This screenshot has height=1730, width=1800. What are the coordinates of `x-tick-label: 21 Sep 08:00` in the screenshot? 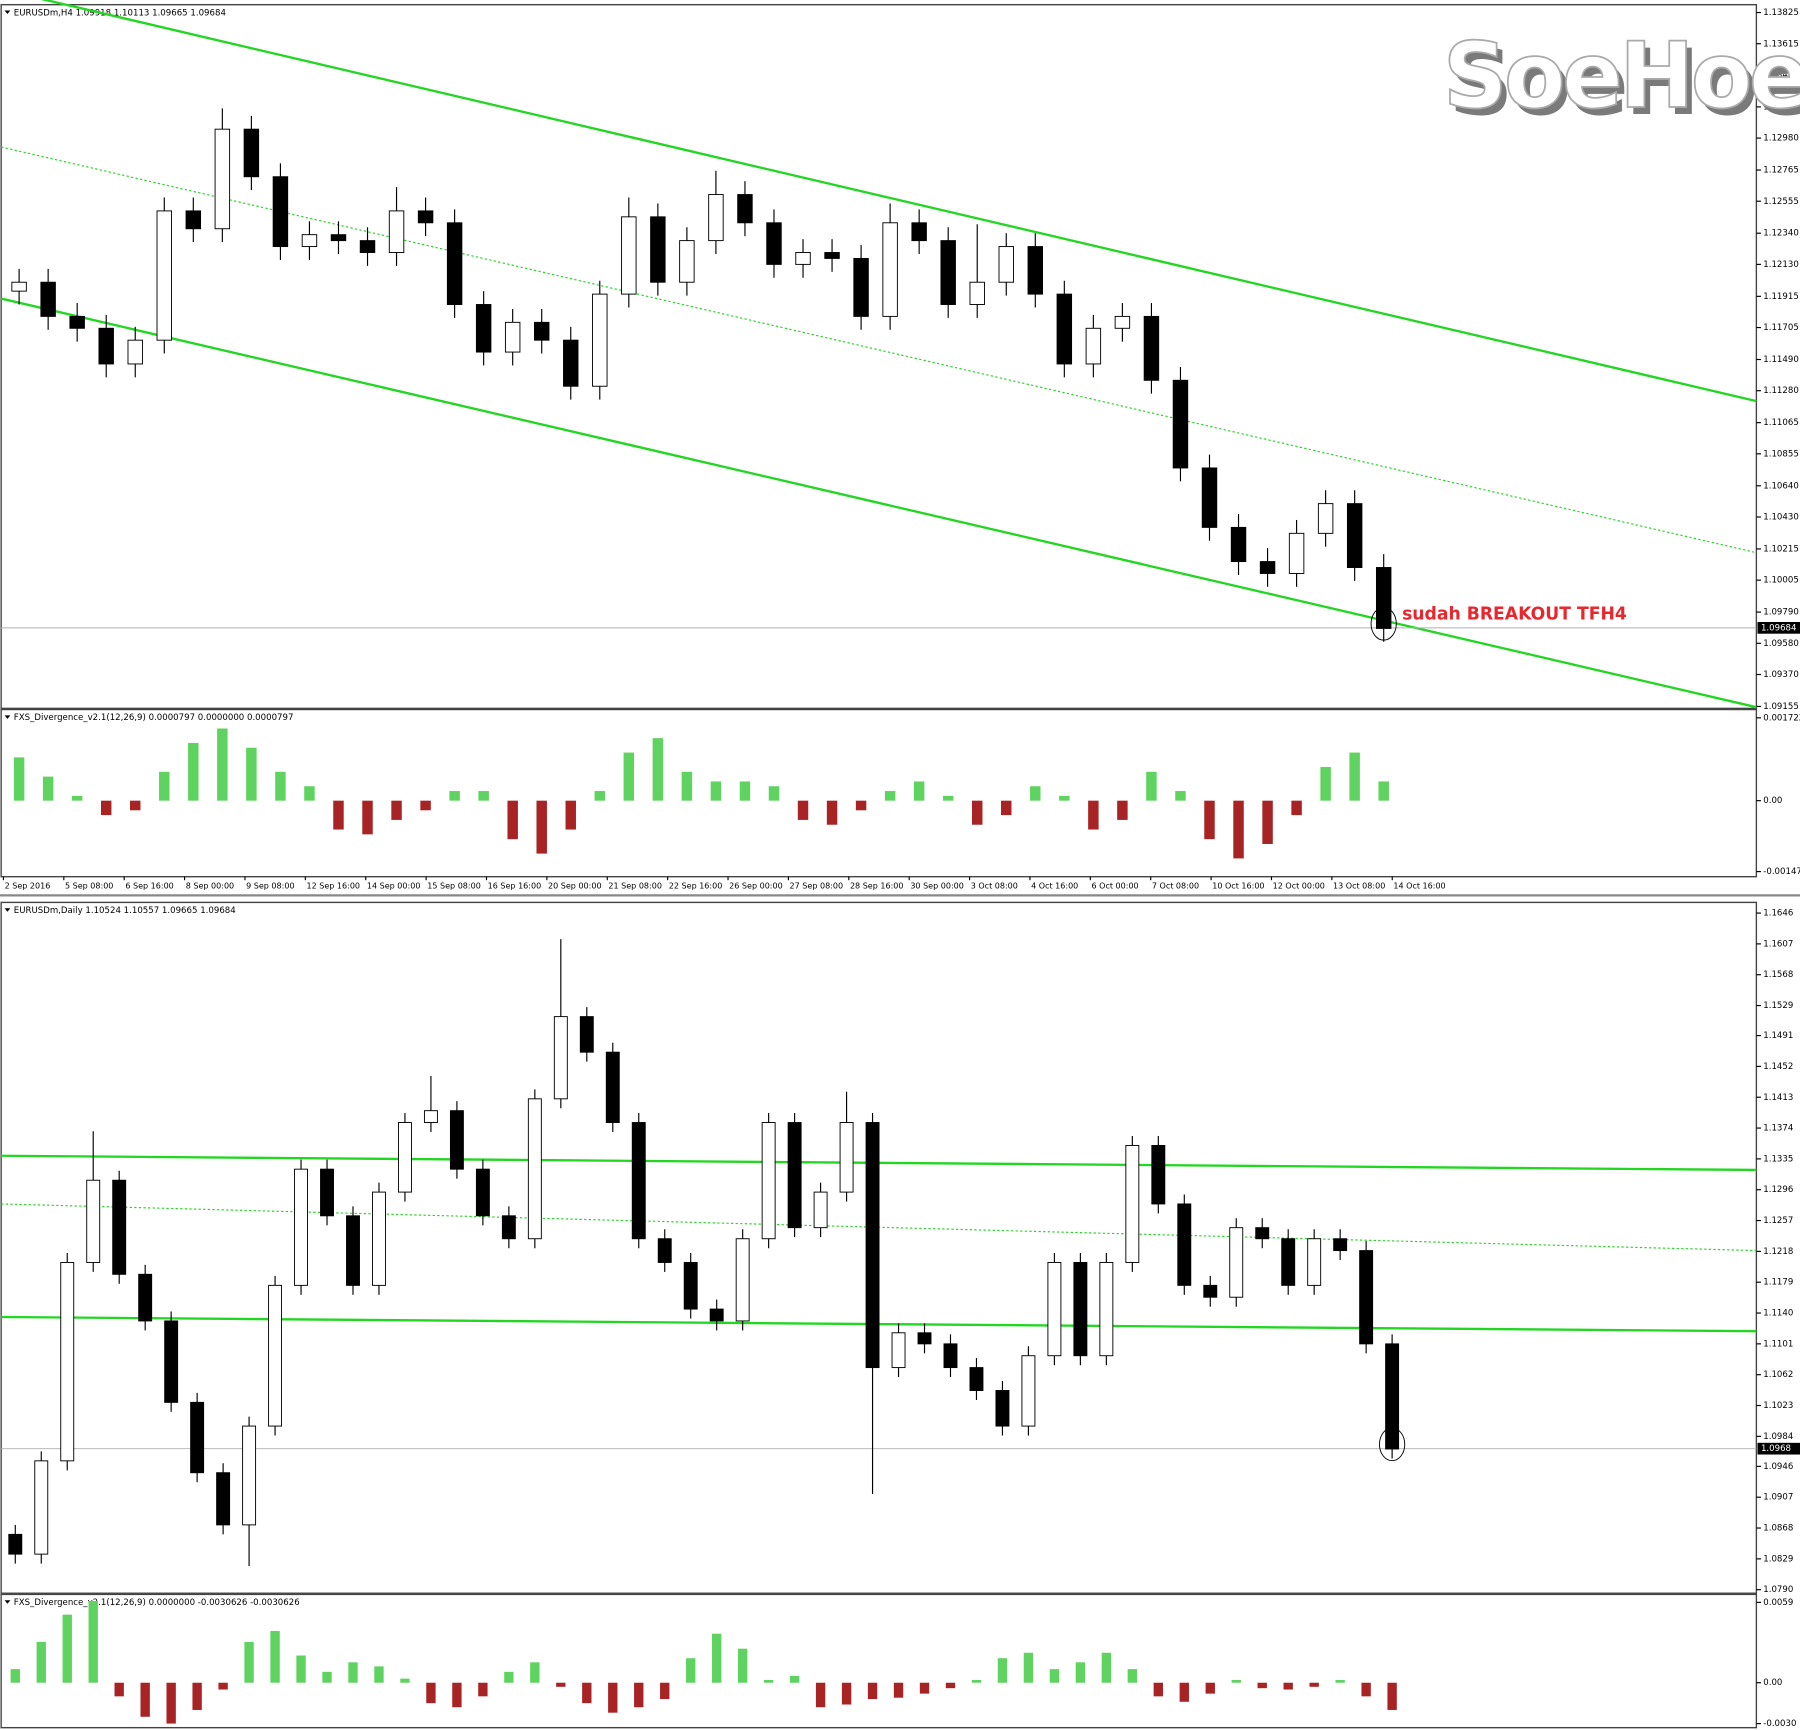 It's located at (635, 885).